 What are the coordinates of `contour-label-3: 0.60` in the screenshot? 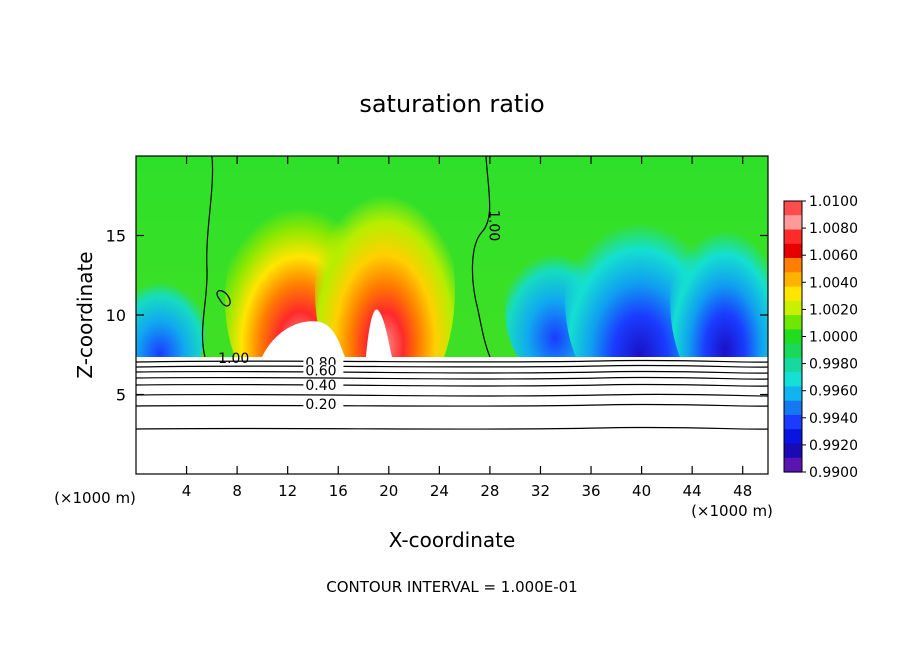 It's located at (320, 372).